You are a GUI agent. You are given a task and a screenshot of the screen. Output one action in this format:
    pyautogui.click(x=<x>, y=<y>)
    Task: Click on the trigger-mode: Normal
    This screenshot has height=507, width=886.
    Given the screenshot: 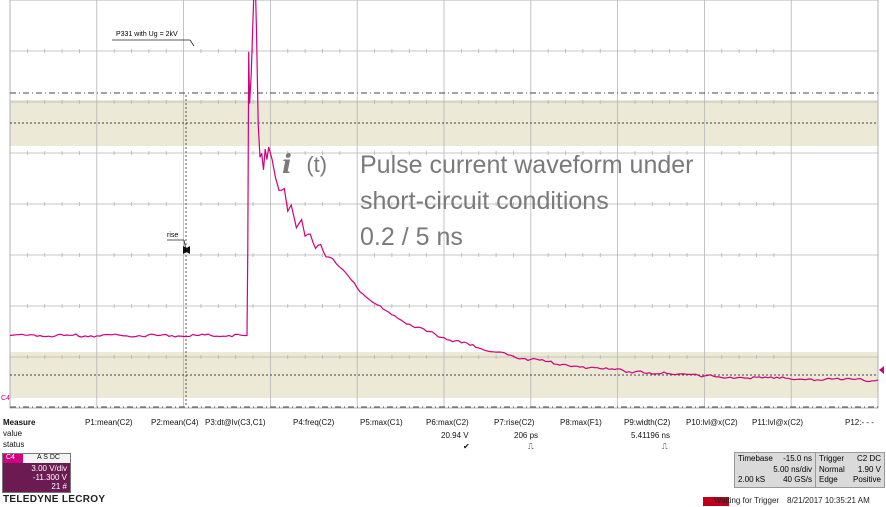 What is the action you would take?
    pyautogui.click(x=832, y=469)
    